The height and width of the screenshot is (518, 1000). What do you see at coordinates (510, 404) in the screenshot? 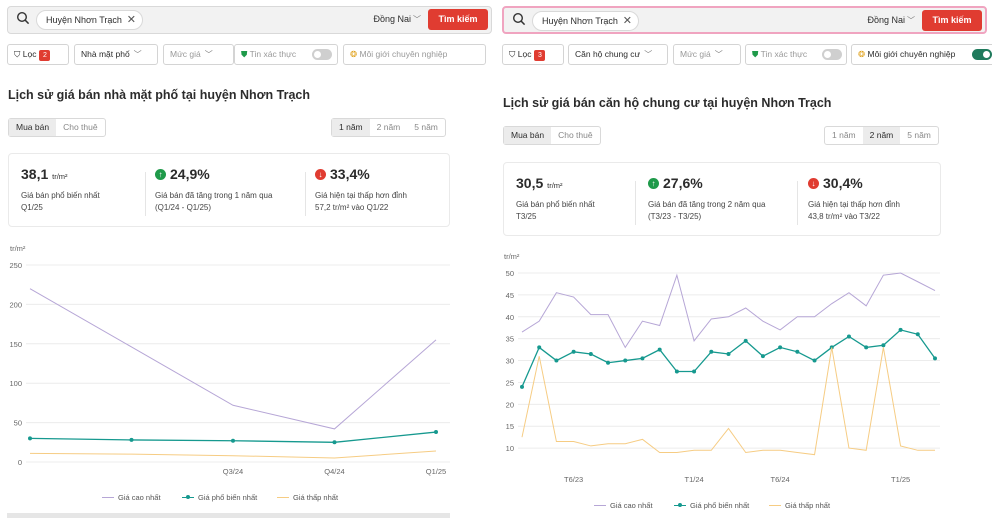
I see `y-tick-label: 20` at bounding box center [510, 404].